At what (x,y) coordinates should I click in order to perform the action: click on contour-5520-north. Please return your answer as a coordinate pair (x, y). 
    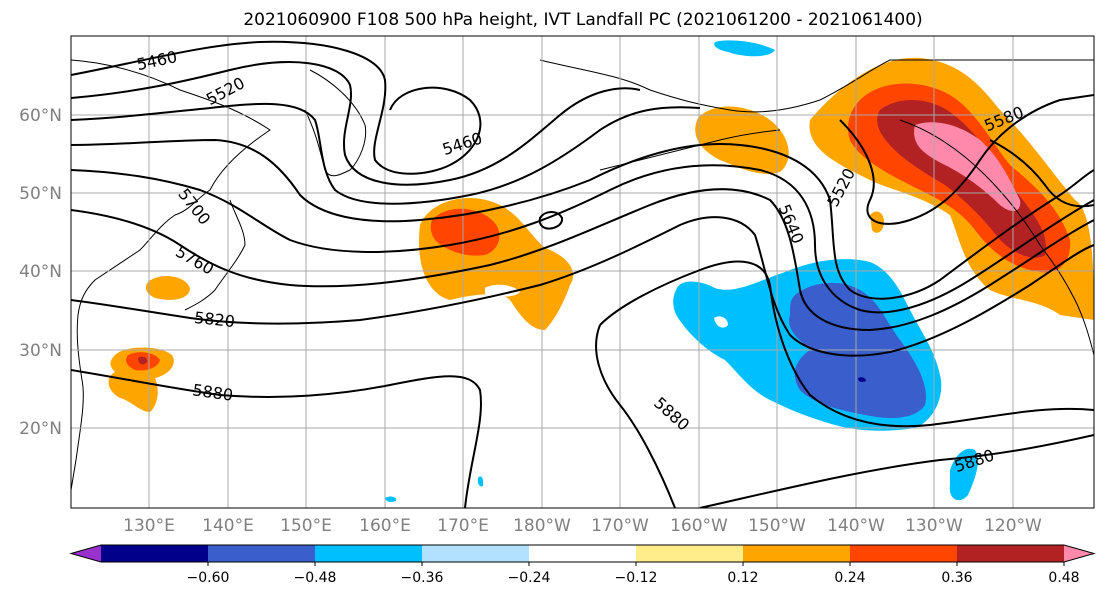
    Looking at the image, I should click on (356, 123).